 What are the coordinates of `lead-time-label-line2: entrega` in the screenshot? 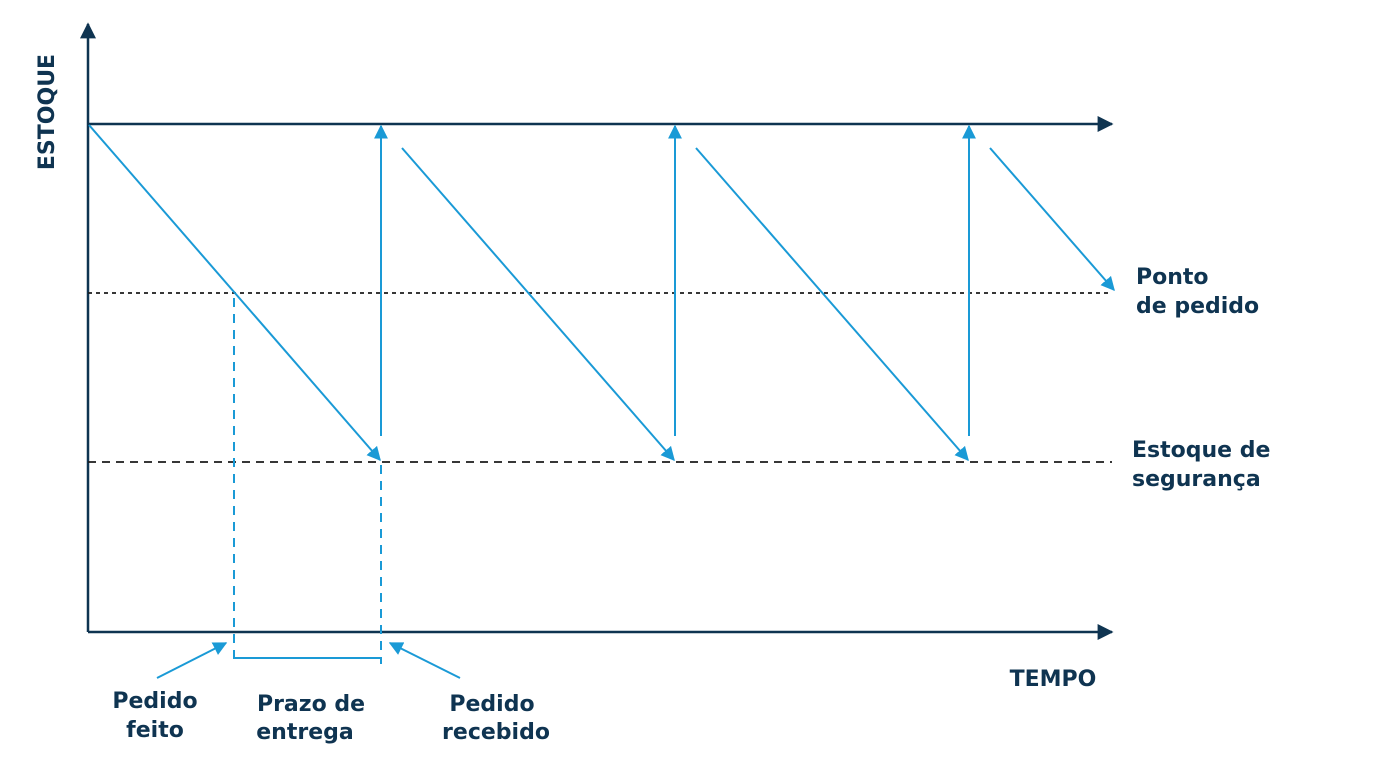 It's located at (304, 732).